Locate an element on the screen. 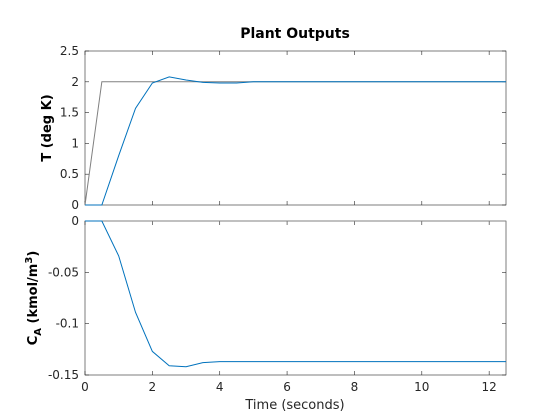  temperature-y-tick-label: 1 is located at coordinates (75, 143).